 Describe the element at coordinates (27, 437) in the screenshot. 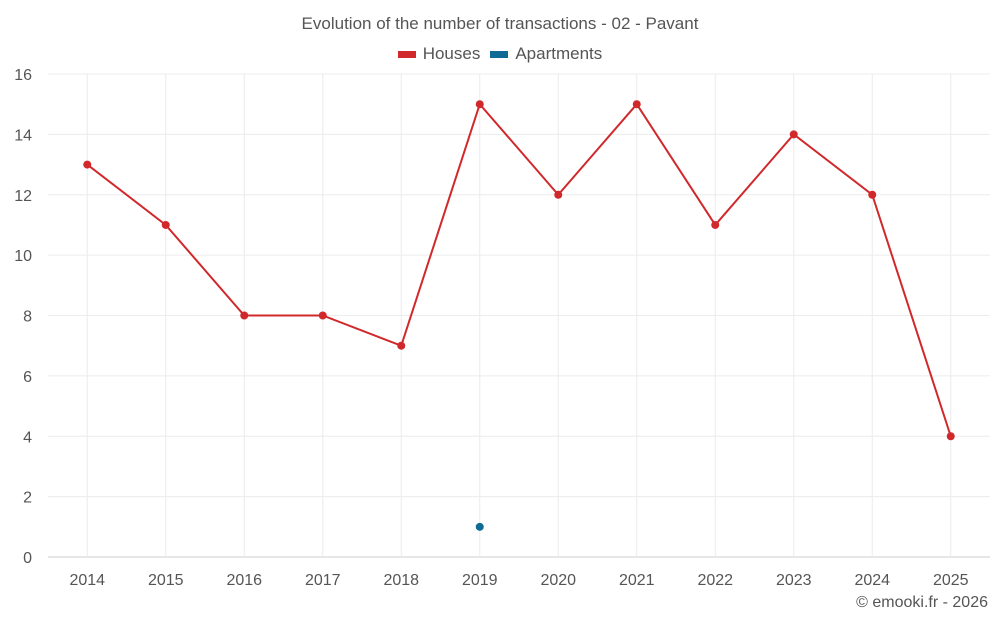

I see `y-tick-label: 4` at that location.